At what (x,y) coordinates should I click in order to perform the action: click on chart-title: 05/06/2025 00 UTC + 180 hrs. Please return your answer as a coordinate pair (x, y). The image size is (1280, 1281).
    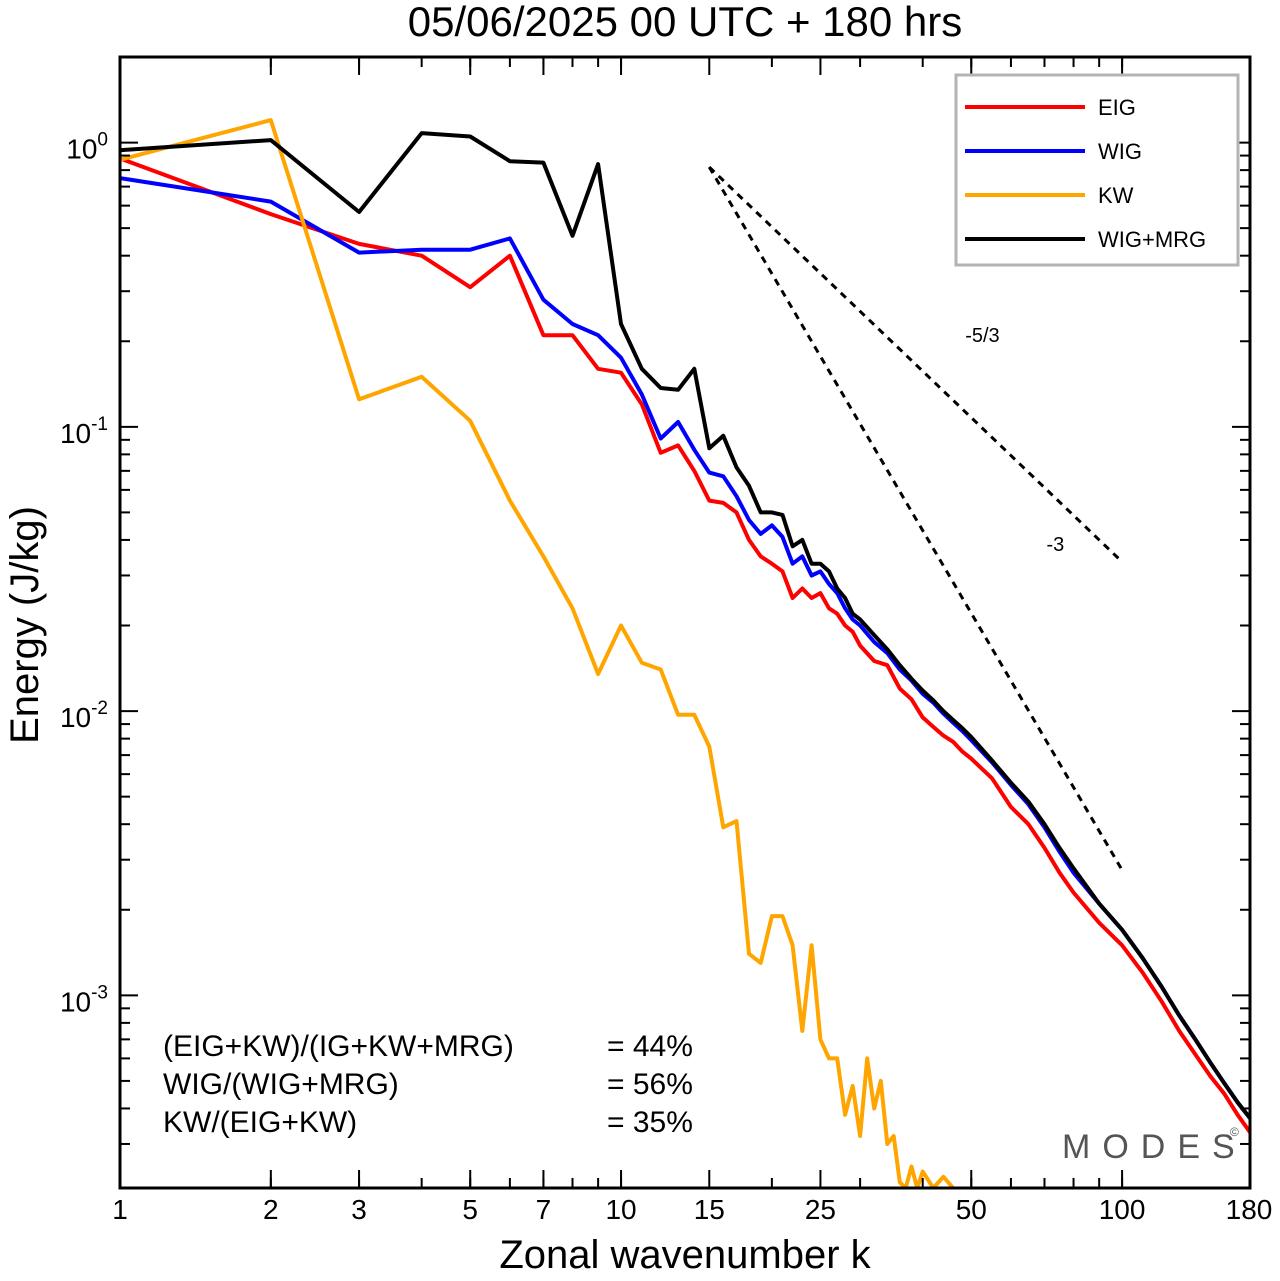
    Looking at the image, I should click on (685, 22).